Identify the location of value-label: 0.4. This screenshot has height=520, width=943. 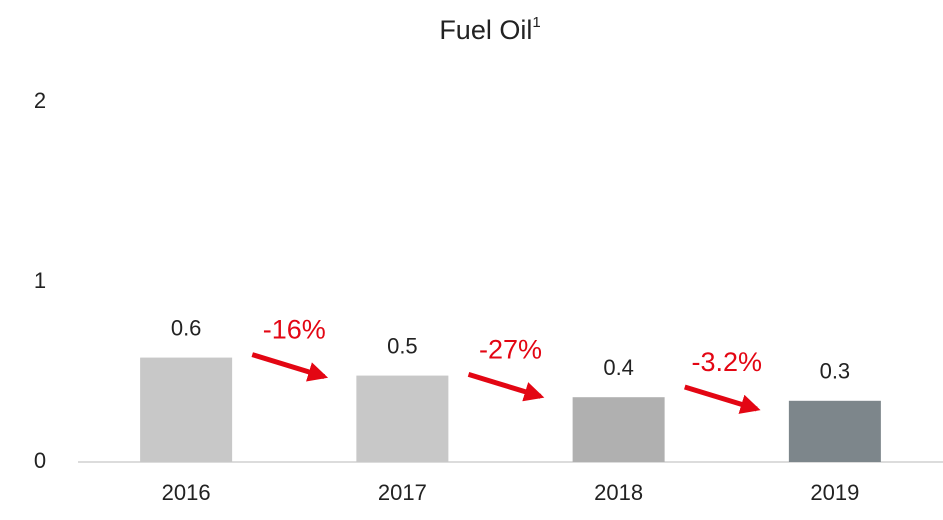
(618, 367).